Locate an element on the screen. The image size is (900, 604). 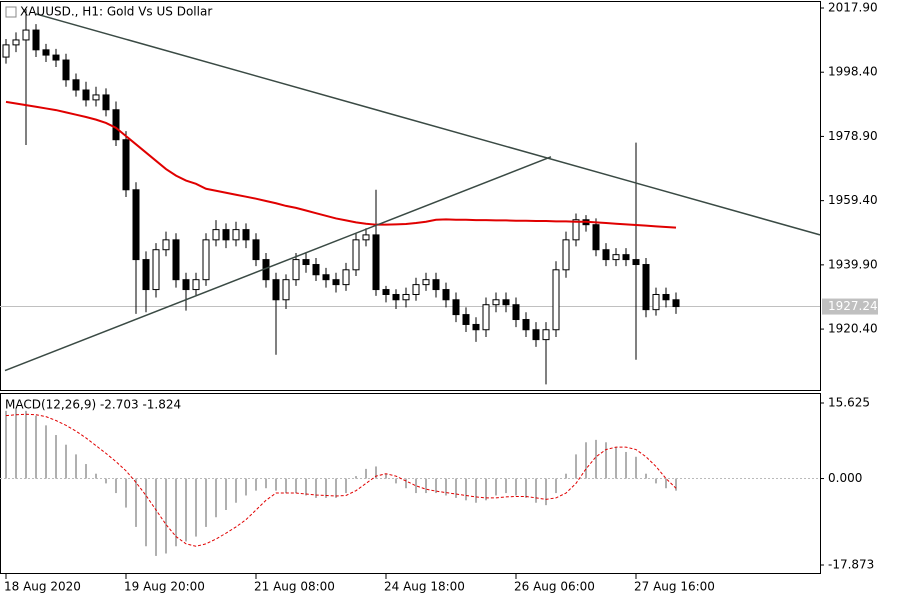
x-tick-label: 18 Aug 2020 is located at coordinates (42, 587).